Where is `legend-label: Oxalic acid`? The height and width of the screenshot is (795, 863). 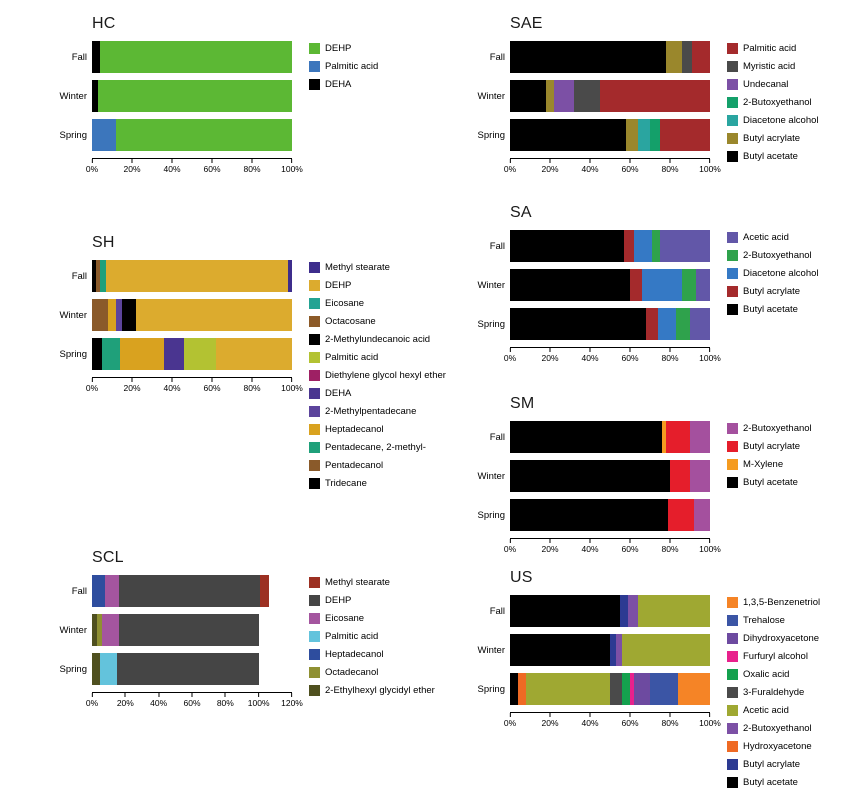
legend-label: Oxalic acid is located at coordinates (766, 674).